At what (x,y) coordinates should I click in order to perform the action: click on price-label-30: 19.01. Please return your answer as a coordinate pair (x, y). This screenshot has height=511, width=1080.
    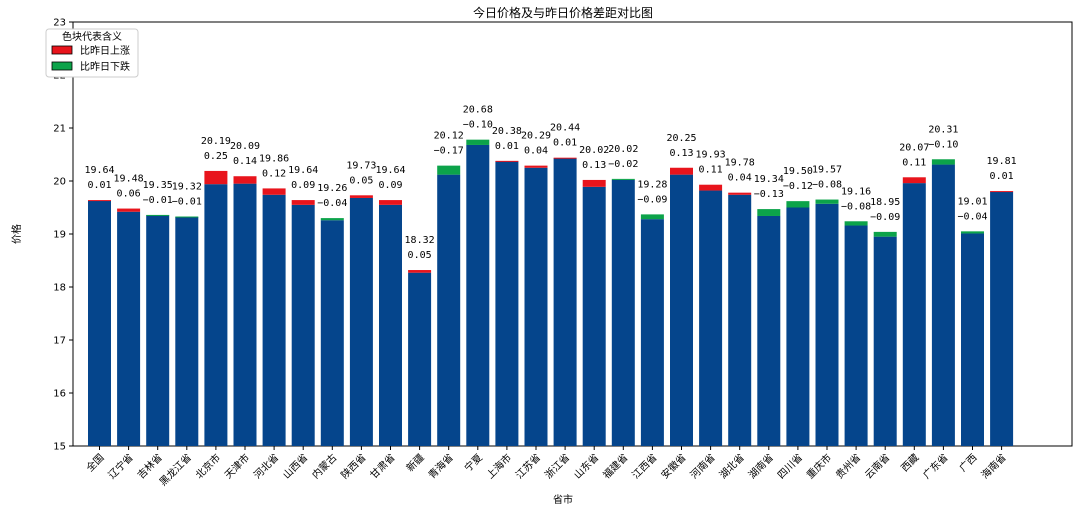
    Looking at the image, I should click on (972, 201).